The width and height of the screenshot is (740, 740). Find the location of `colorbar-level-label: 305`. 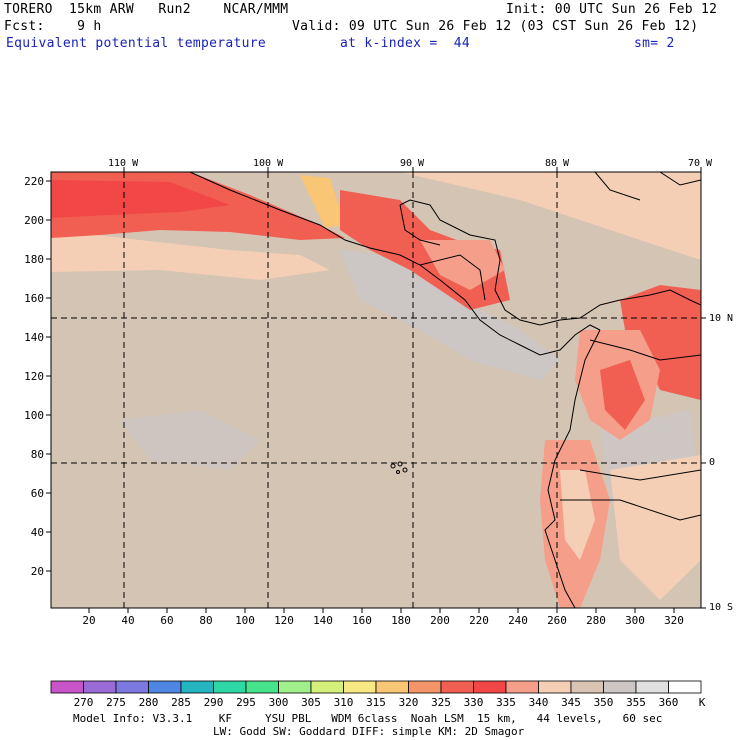

colorbar-level-label: 305 is located at coordinates (311, 702).